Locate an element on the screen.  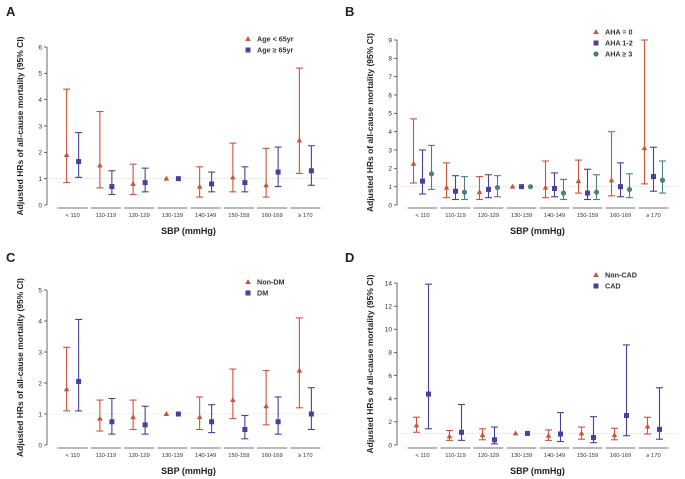
y-tick-label: 3 is located at coordinates (40, 126).